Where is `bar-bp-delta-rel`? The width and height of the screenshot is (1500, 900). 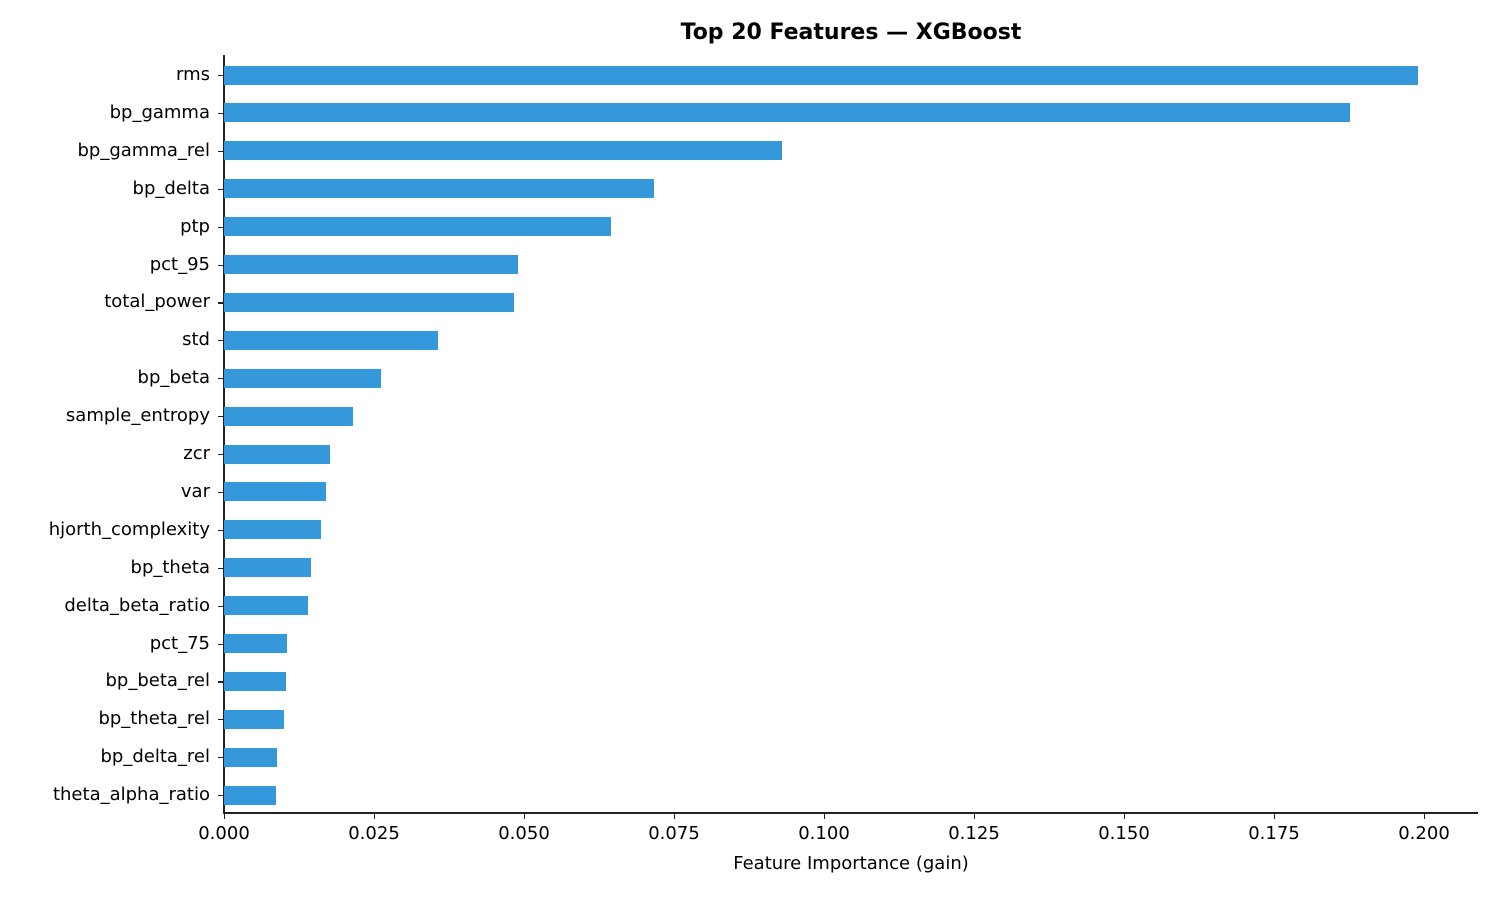 bar-bp-delta-rel is located at coordinates (250, 757).